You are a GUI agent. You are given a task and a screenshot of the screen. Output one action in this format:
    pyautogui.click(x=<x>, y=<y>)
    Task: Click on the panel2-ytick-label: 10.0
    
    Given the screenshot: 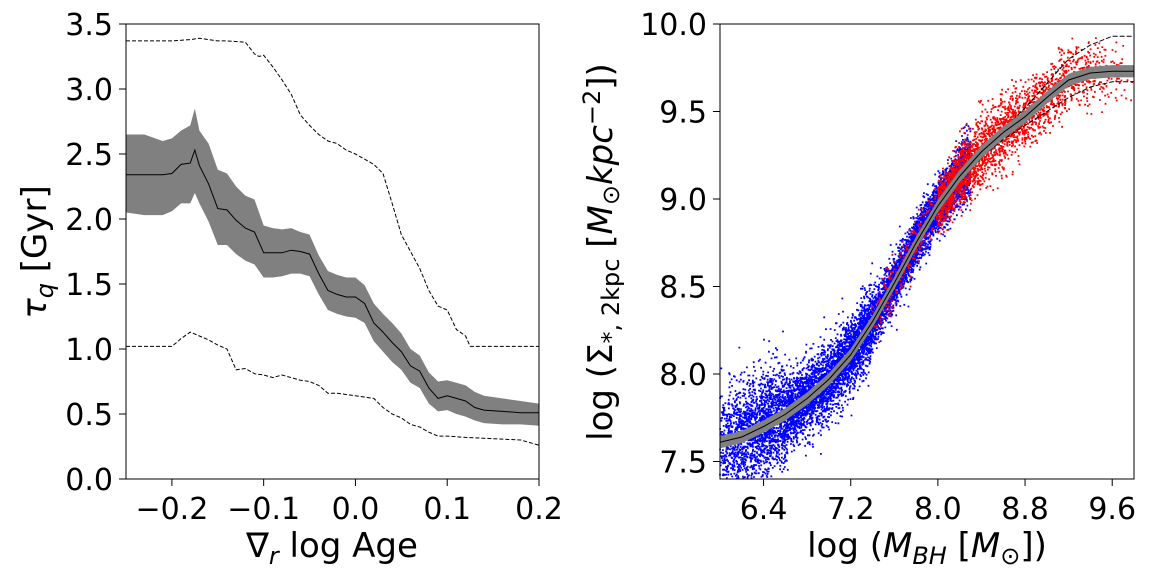 What is the action you would take?
    pyautogui.click(x=673, y=25)
    